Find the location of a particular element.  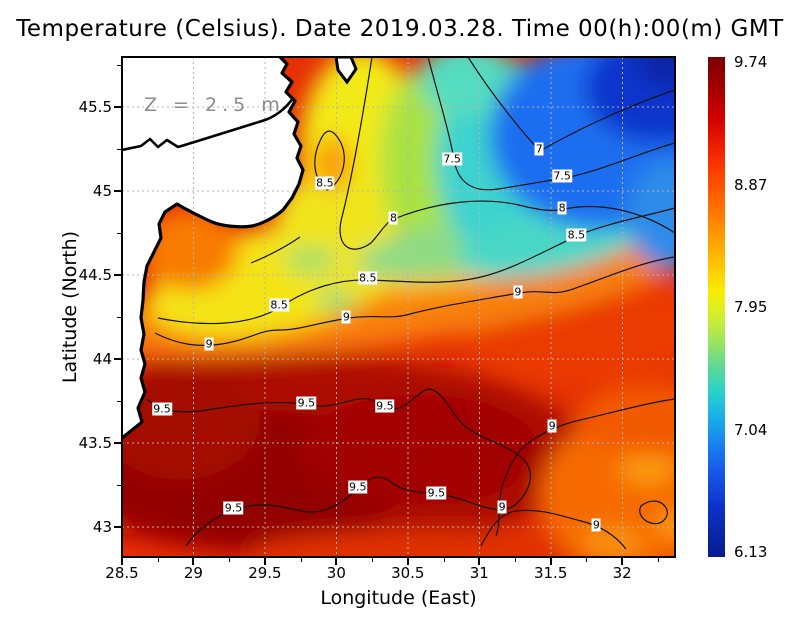

lagoon-shoreline is located at coordinates (208, 124).